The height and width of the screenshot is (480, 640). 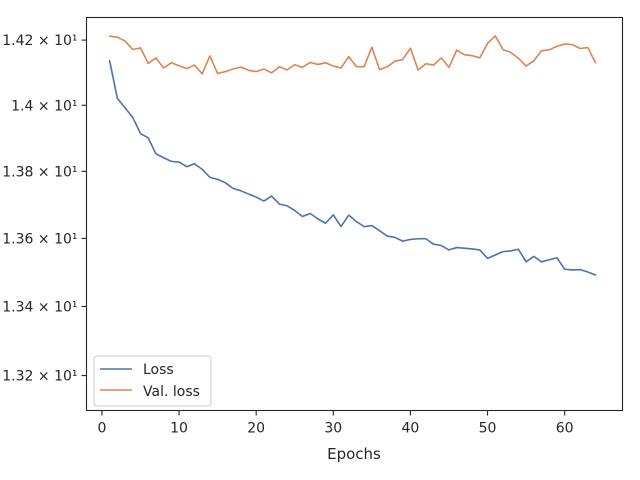 I want to click on x-tick-label: 20, so click(x=256, y=429).